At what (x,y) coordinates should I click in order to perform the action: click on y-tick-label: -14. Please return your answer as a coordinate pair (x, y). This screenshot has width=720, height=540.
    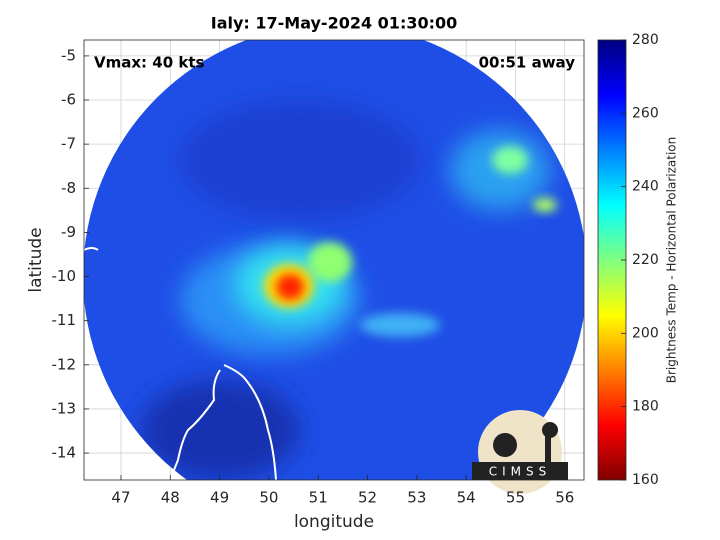
    Looking at the image, I should click on (64, 453).